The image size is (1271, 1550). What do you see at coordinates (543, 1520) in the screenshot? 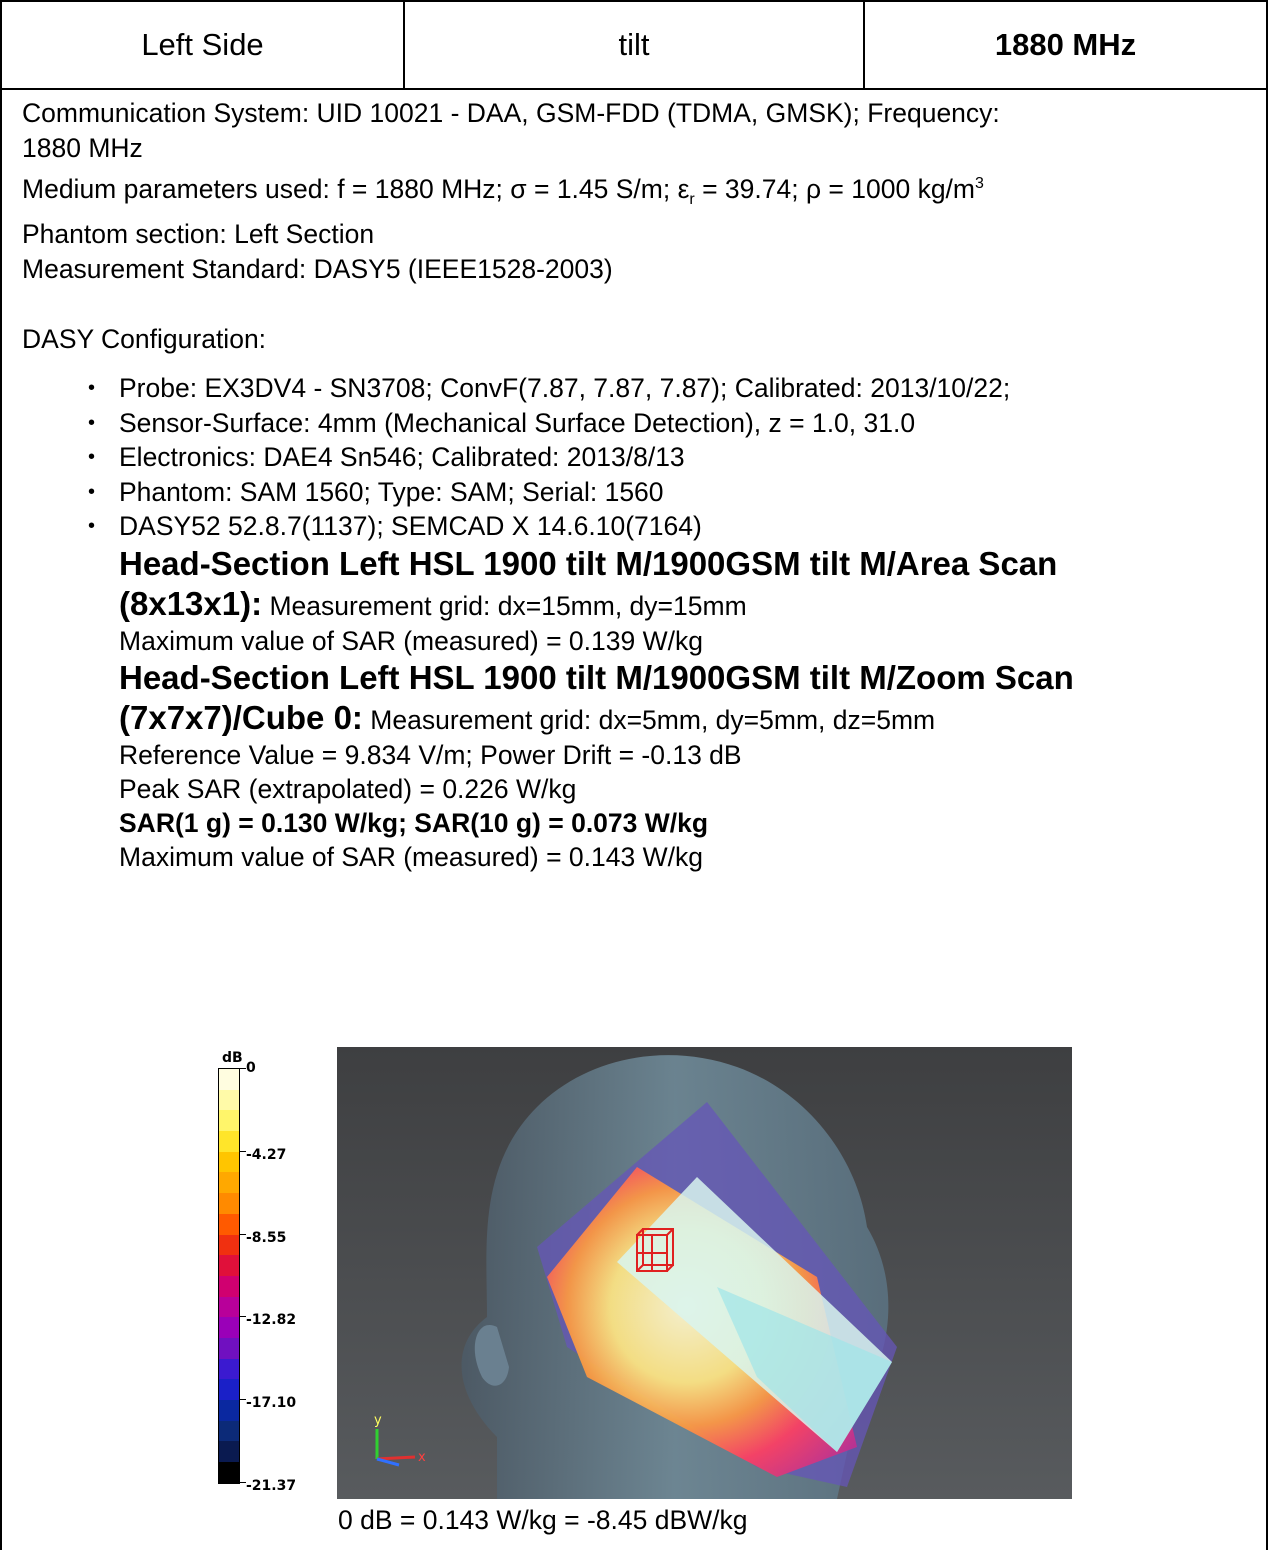
I see `reference-caption: 0 dB = 0.143 W/kg = -8.45 dBW/kg` at bounding box center [543, 1520].